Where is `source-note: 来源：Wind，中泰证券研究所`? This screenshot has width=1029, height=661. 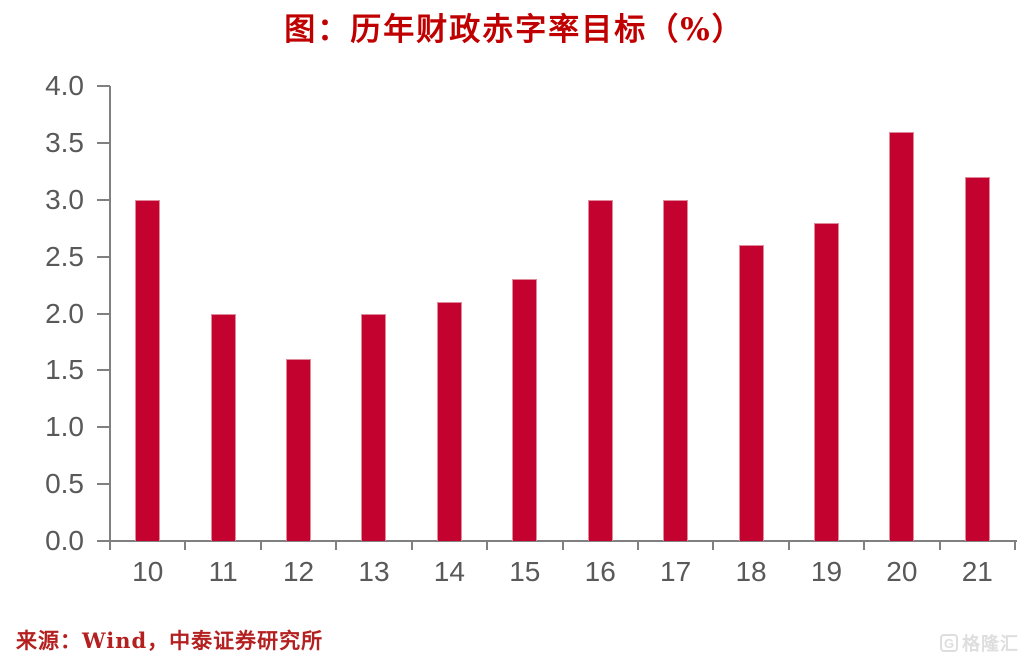 source-note: 来源：Wind，中泰证券研究所 is located at coordinates (170, 640).